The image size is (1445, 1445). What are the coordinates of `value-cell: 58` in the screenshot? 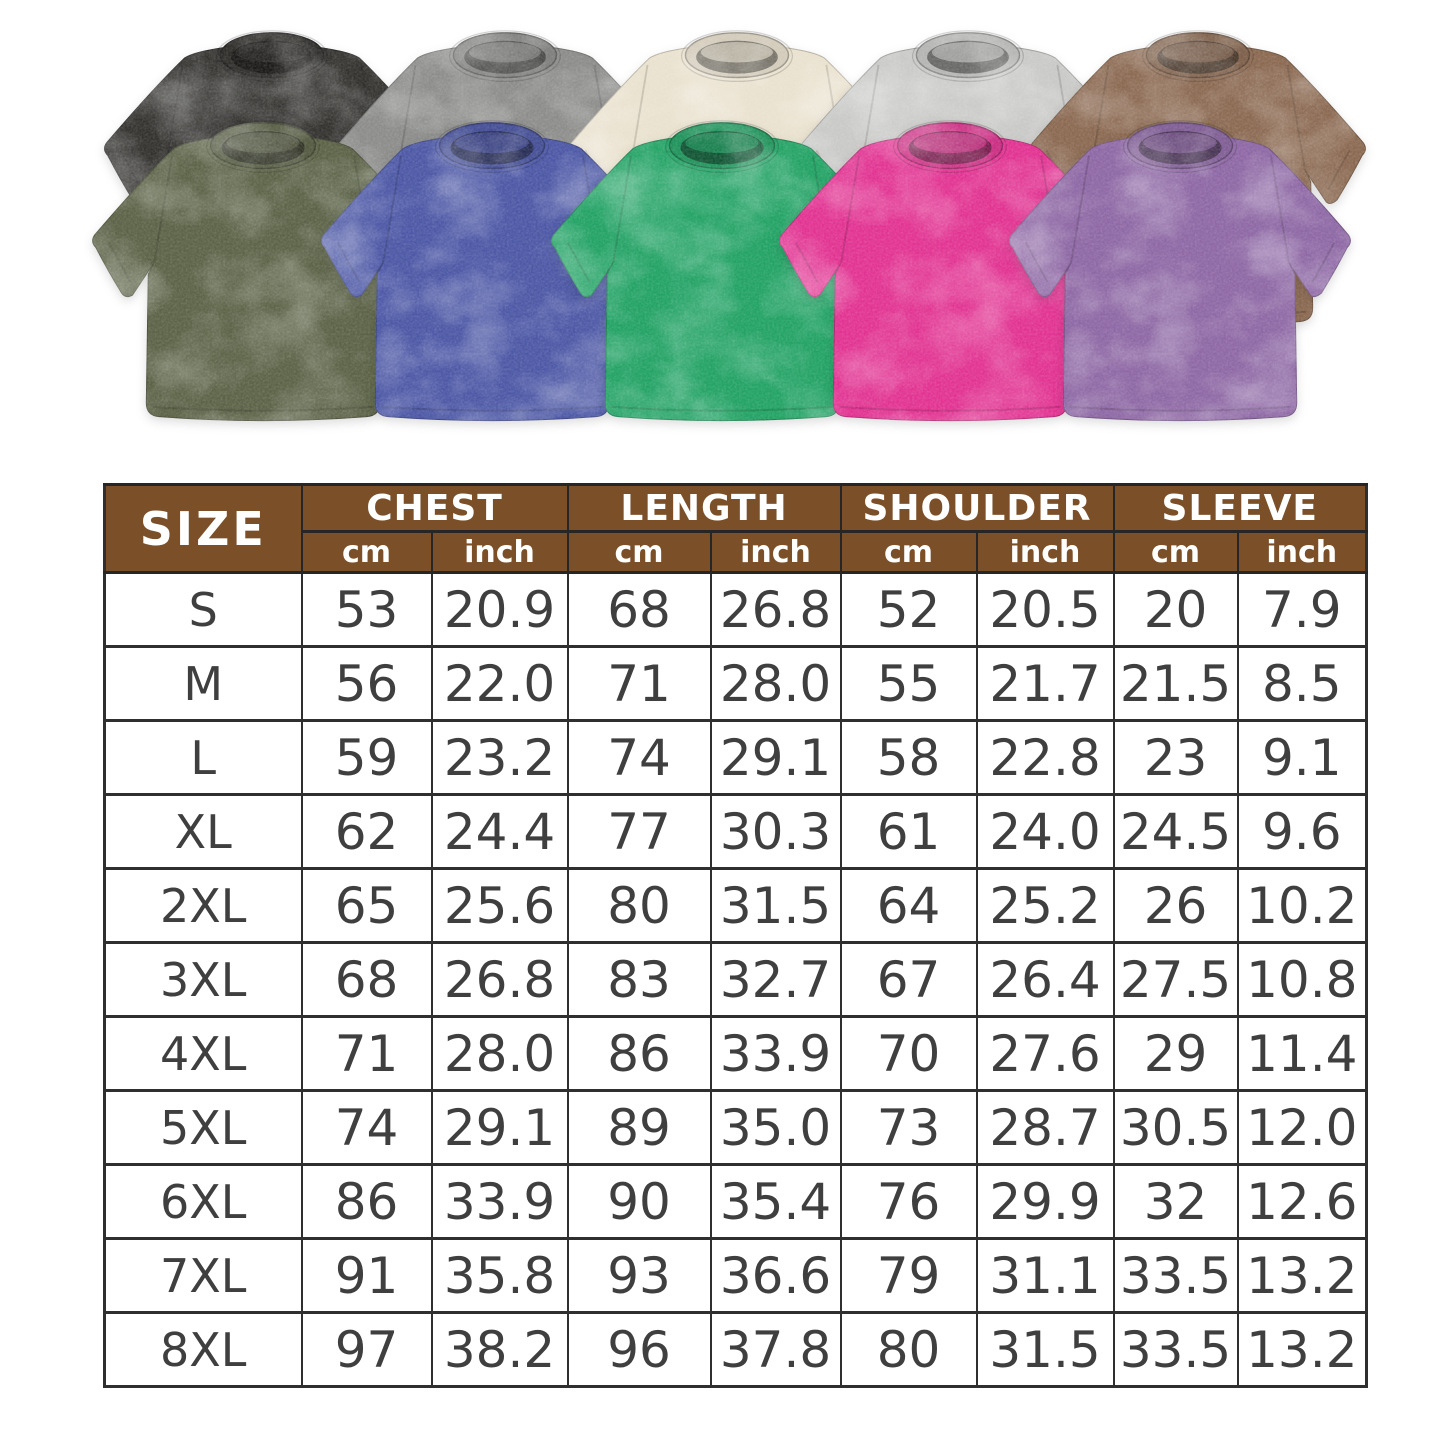 It's located at (908, 757).